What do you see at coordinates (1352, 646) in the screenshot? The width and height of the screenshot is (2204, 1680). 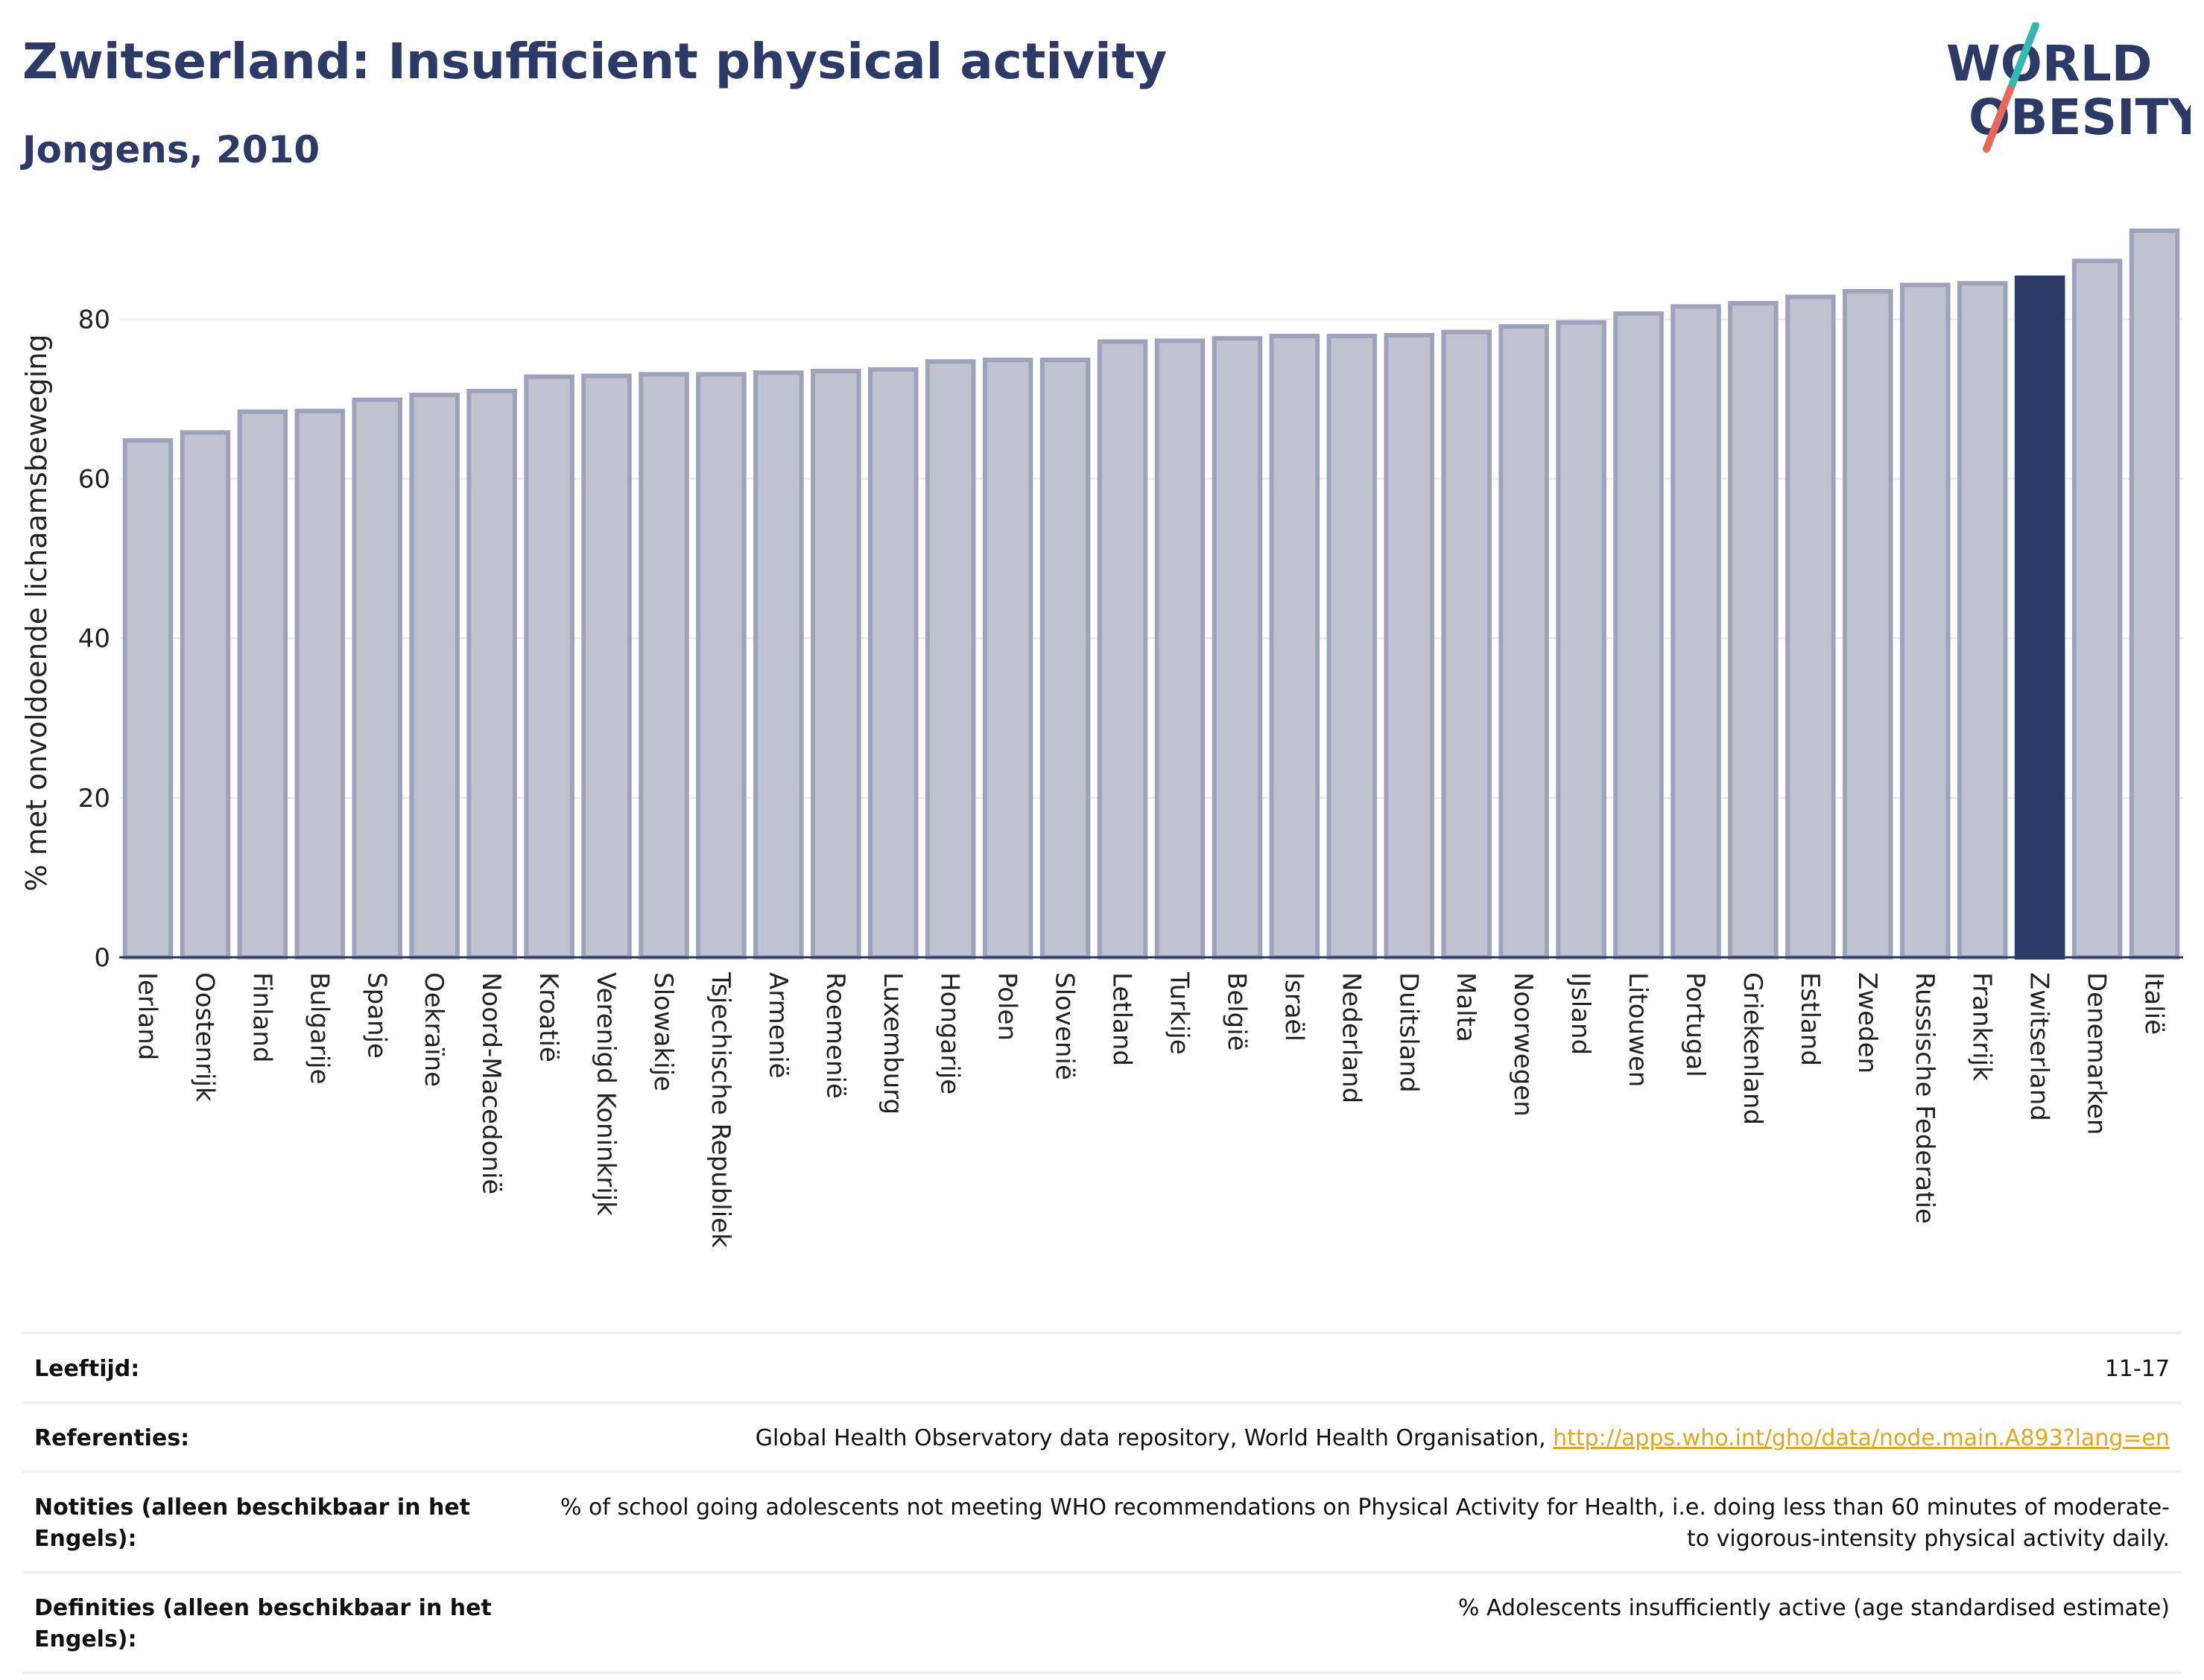 I see `bar-nederland` at bounding box center [1352, 646].